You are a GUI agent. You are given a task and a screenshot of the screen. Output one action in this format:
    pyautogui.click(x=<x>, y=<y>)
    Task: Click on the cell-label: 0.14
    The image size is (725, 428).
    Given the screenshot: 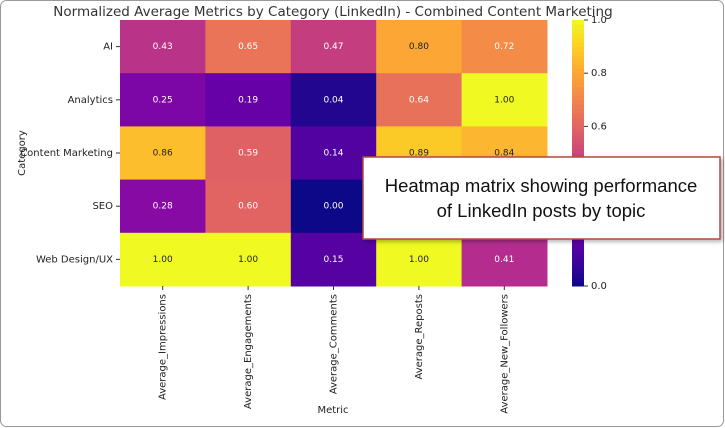 What is the action you would take?
    pyautogui.click(x=333, y=154)
    